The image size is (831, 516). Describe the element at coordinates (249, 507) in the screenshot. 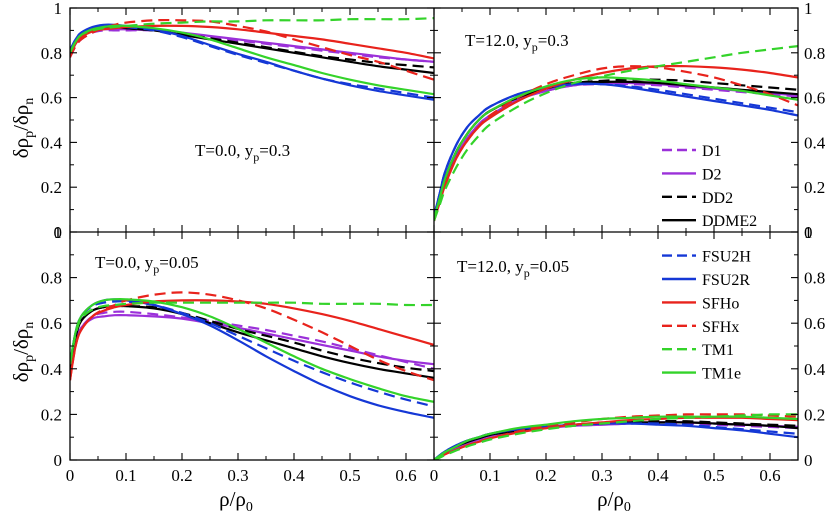

I see `x-axis-title-sub: 0` at that location.